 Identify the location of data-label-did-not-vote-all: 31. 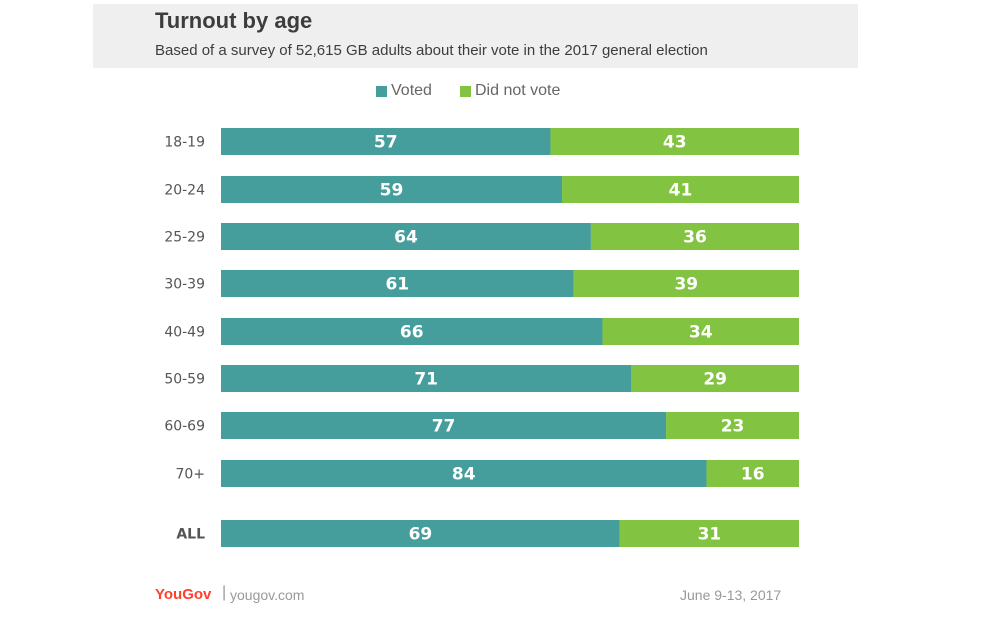
(710, 535).